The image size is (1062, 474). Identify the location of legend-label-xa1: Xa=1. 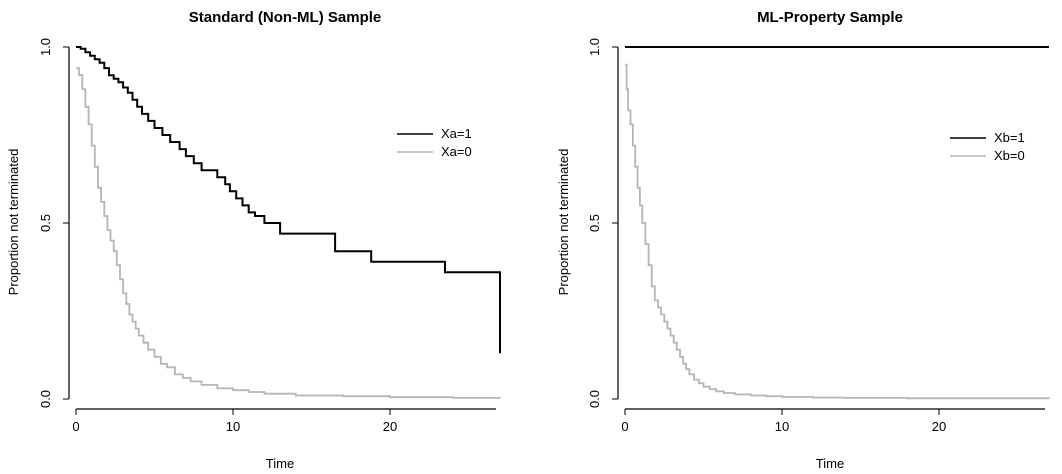
(456, 133).